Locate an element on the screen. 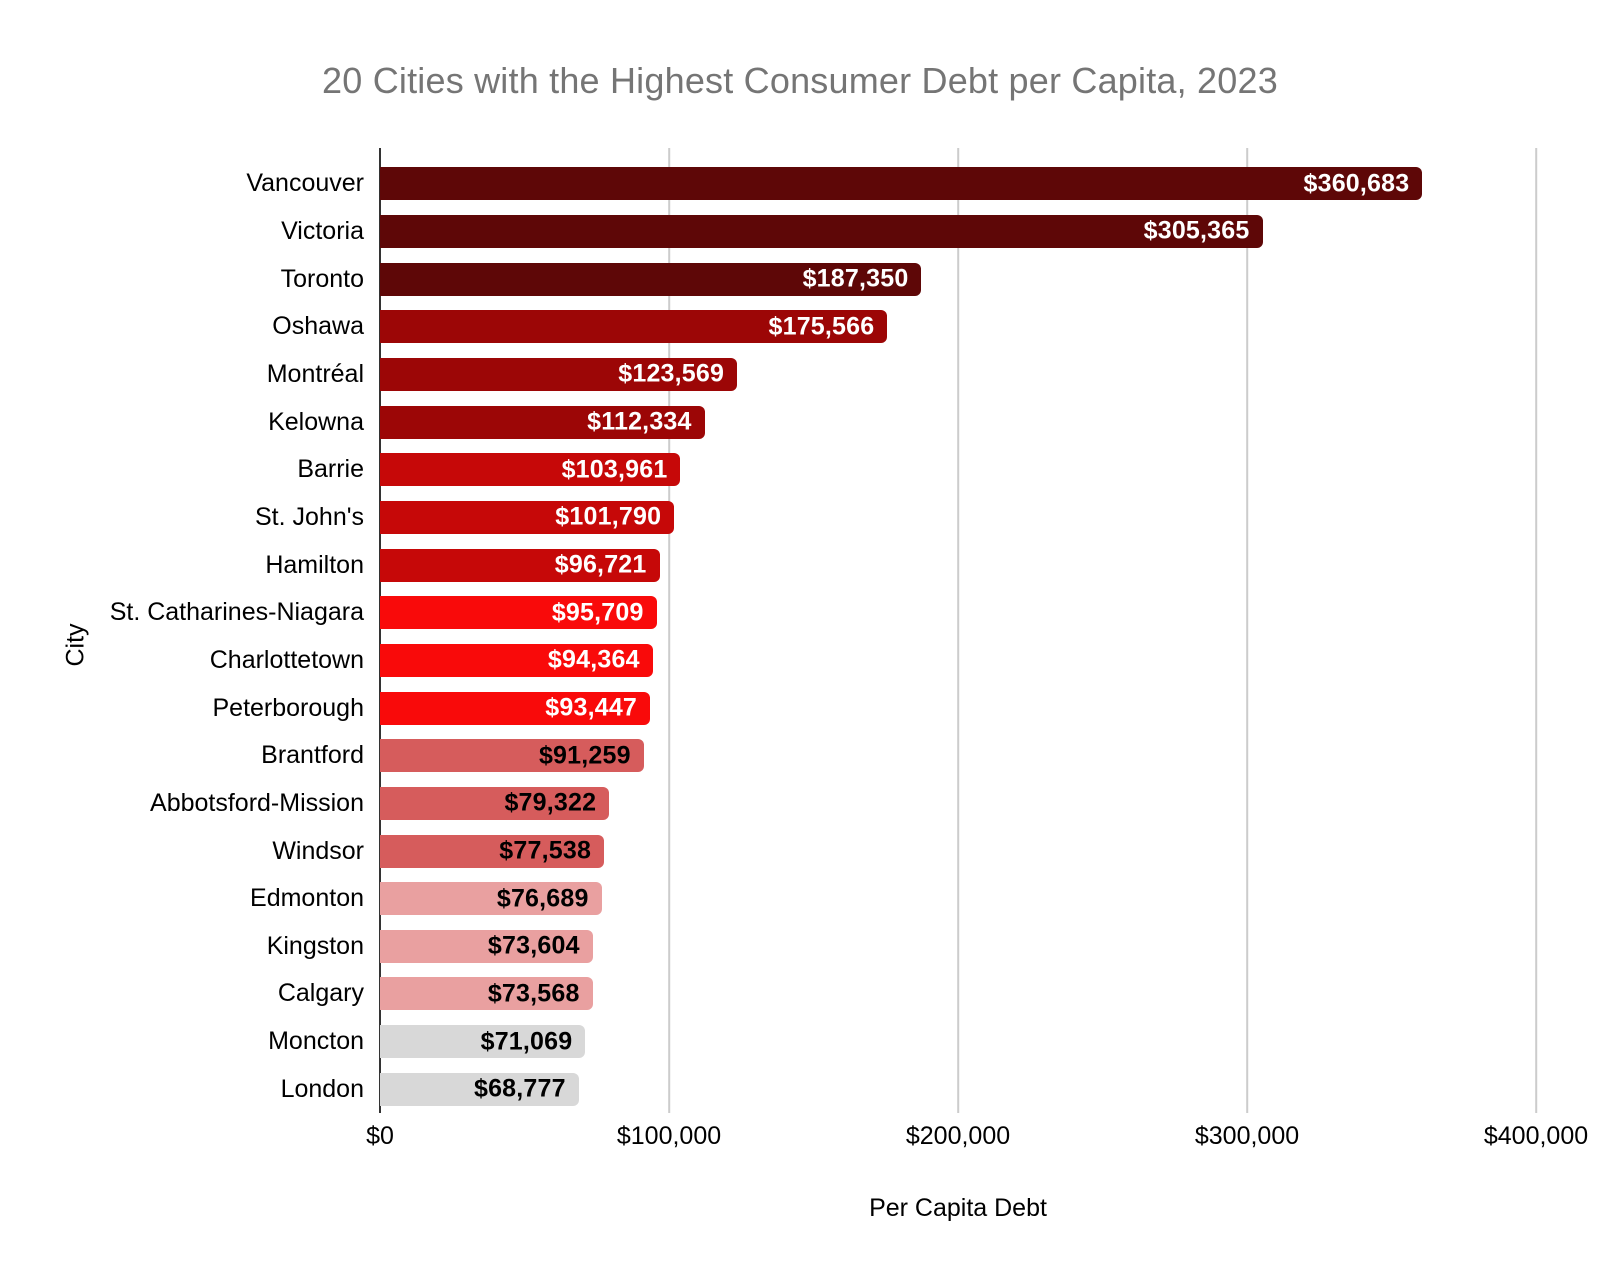 The height and width of the screenshot is (1286, 1600). x-axis-title: Per Capita Debt is located at coordinates (958, 1208).